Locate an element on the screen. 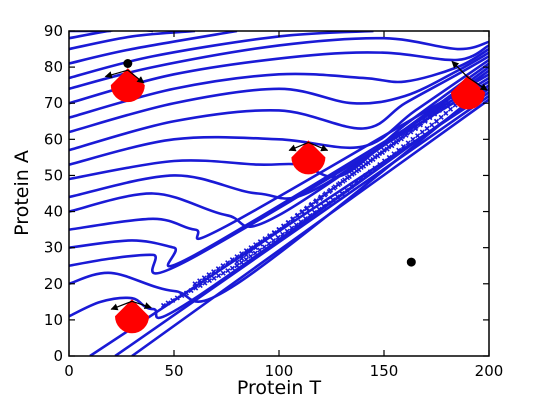 The image size is (540, 402). x-tick-label: 50 is located at coordinates (173, 371).